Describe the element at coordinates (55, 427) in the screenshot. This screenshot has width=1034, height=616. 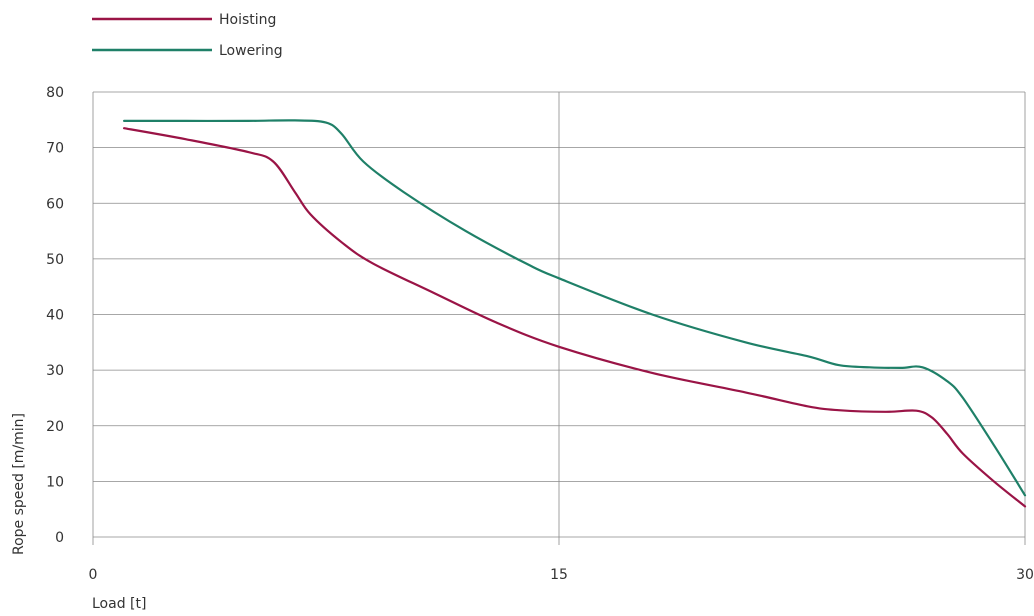
I see `y-tick-label: 20` at that location.